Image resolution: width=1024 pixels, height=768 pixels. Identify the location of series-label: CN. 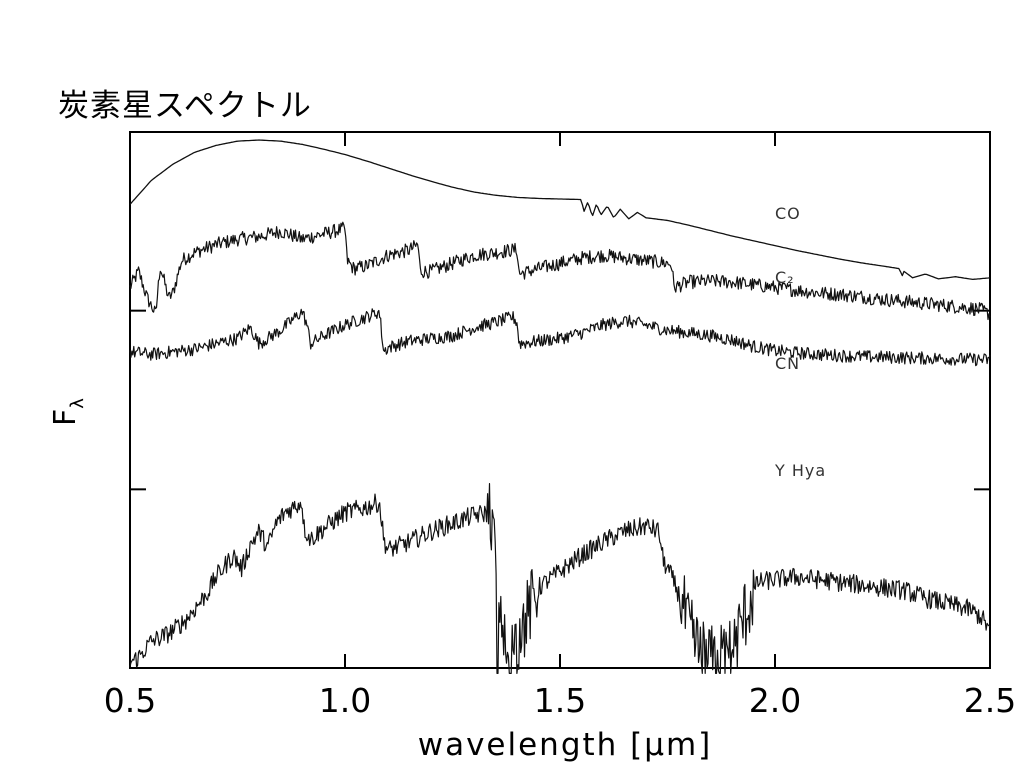
(787, 363).